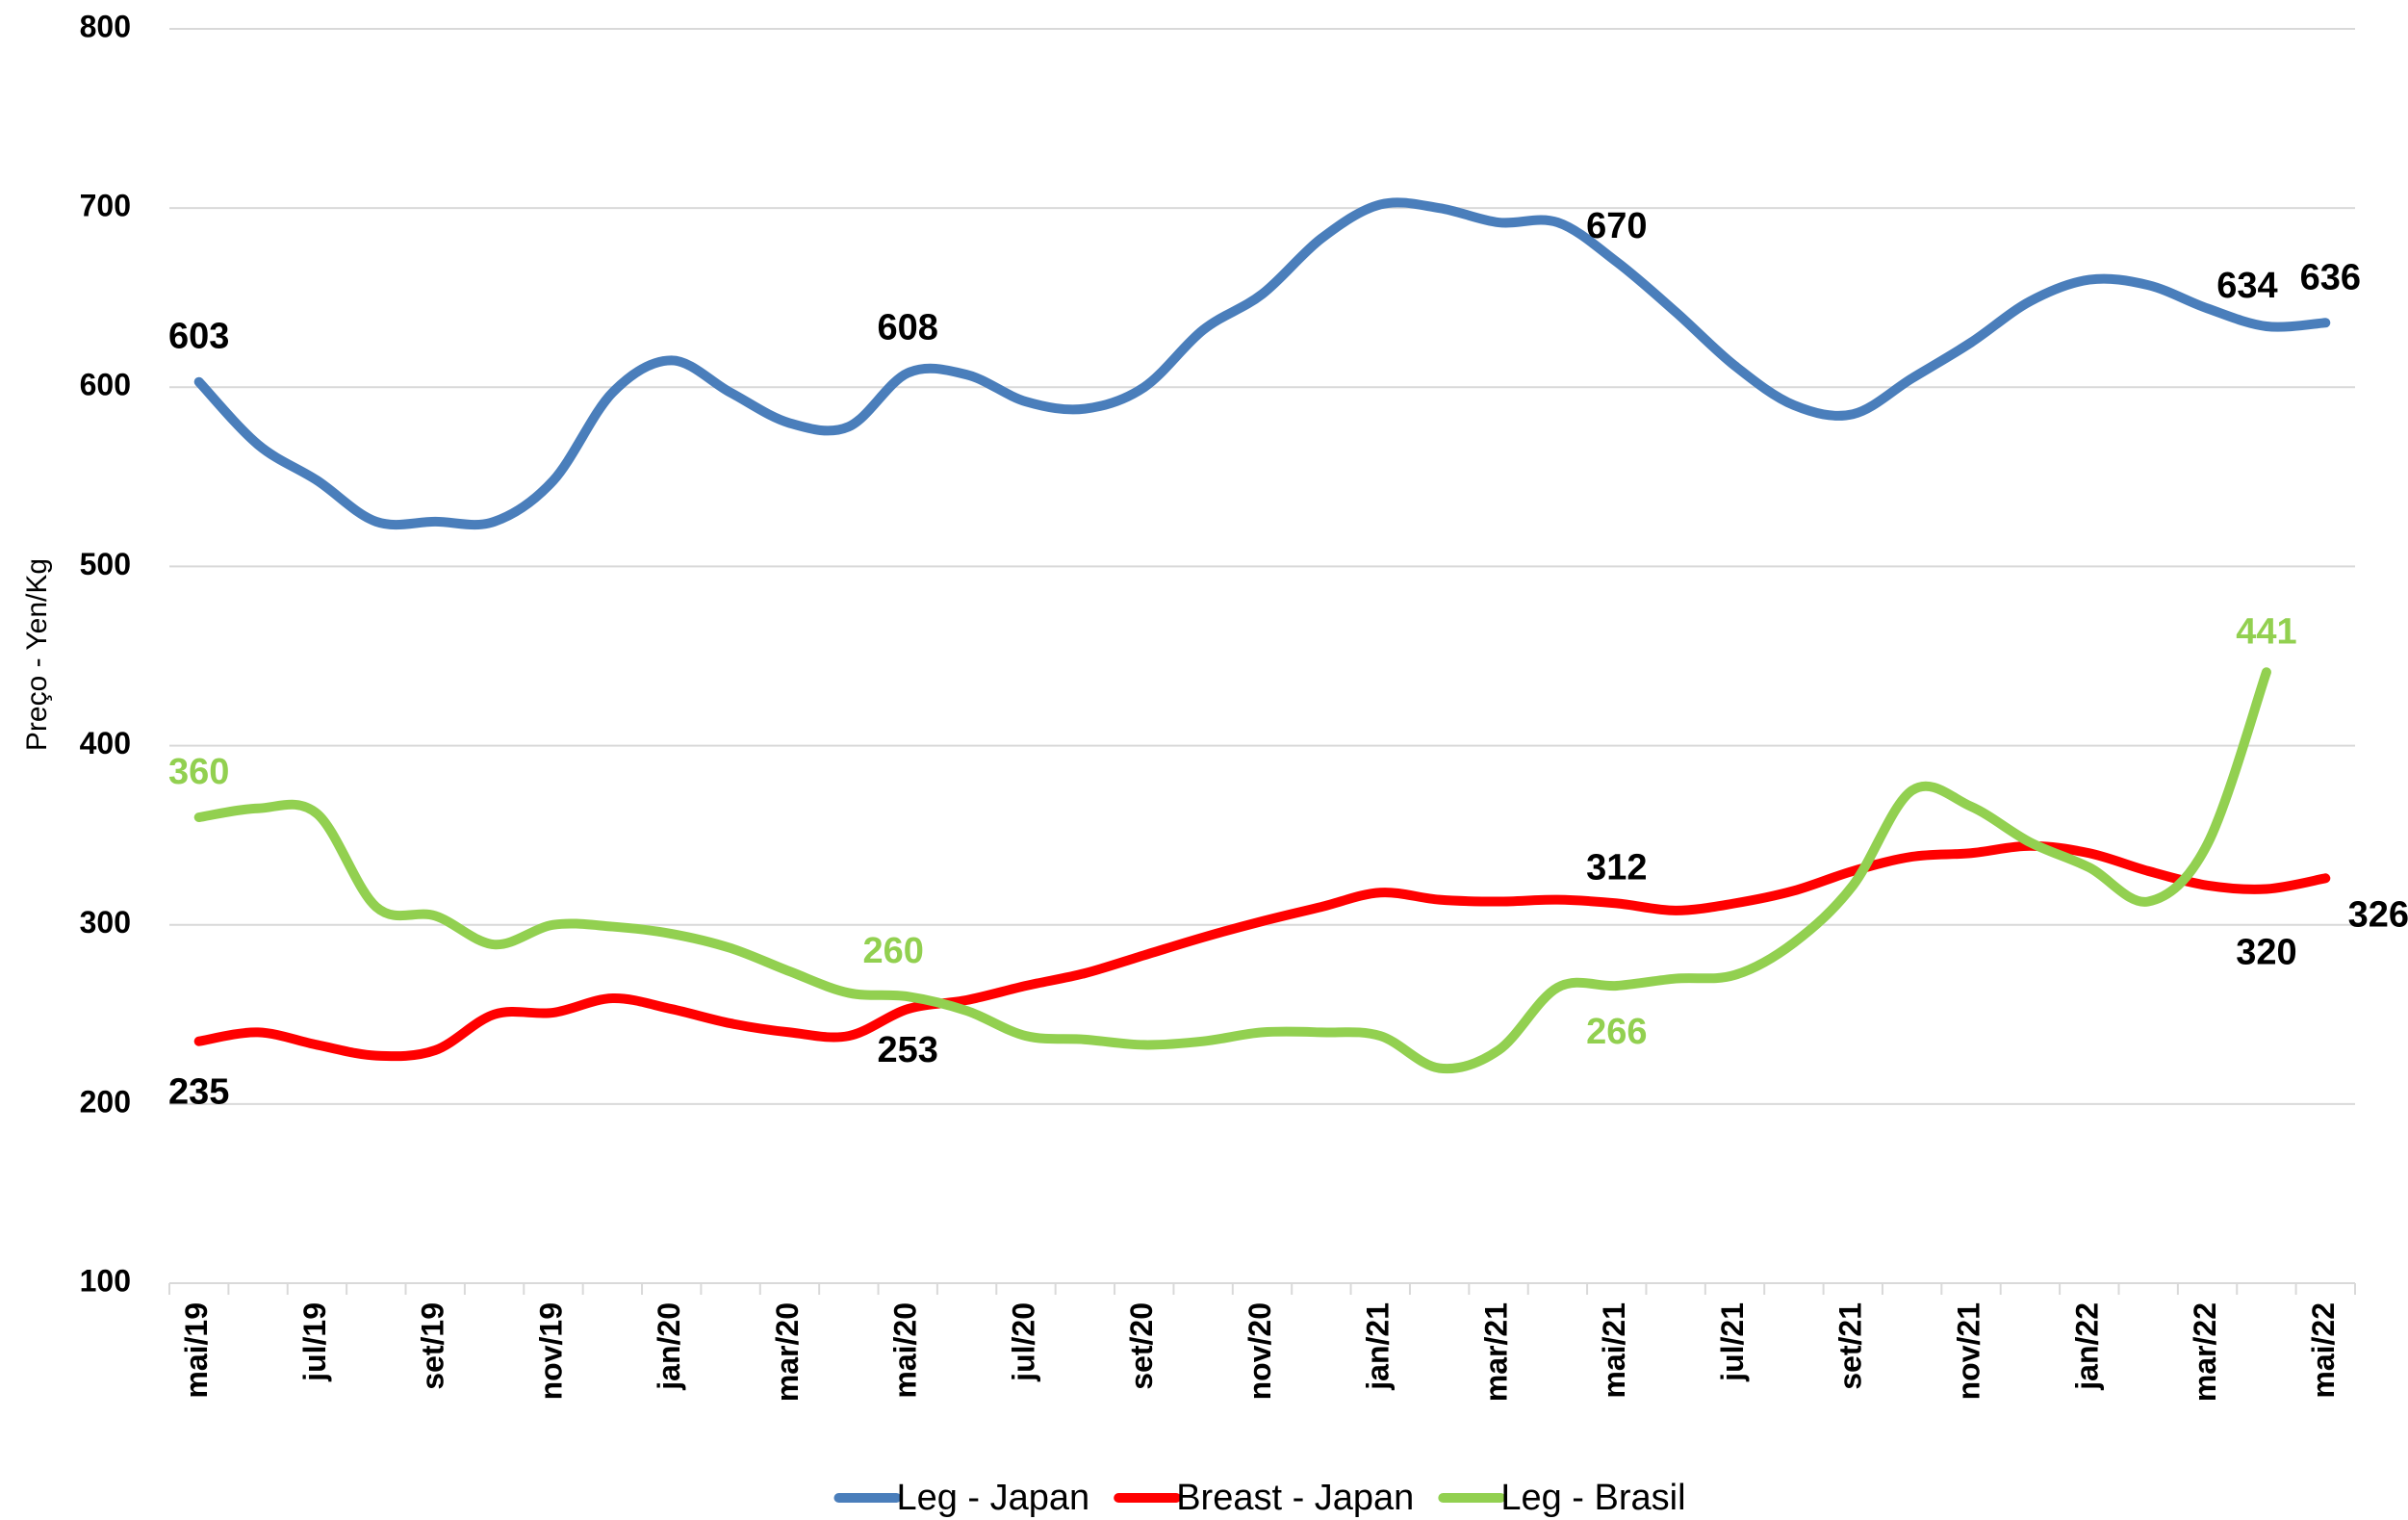 Image resolution: width=2408 pixels, height=1520 pixels. I want to click on x-tick-label: nov/19, so click(550, 1351).